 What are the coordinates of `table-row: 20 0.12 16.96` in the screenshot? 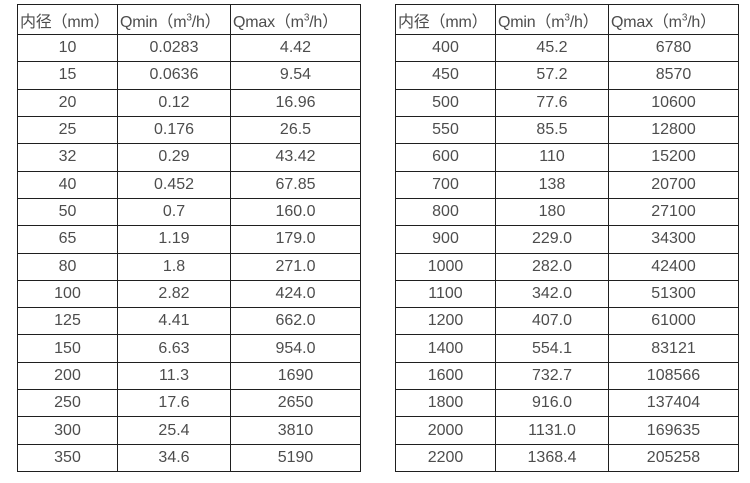 It's located at (189, 102).